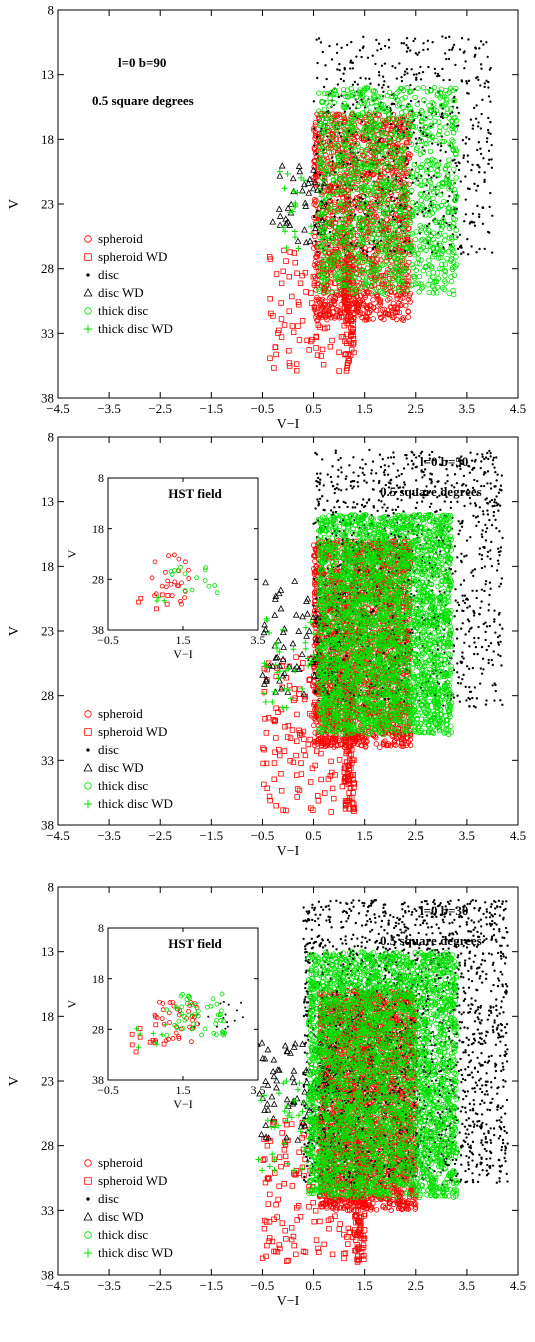 This screenshot has height=1342, width=535. I want to click on y-tick-label: 18, so click(47, 139).